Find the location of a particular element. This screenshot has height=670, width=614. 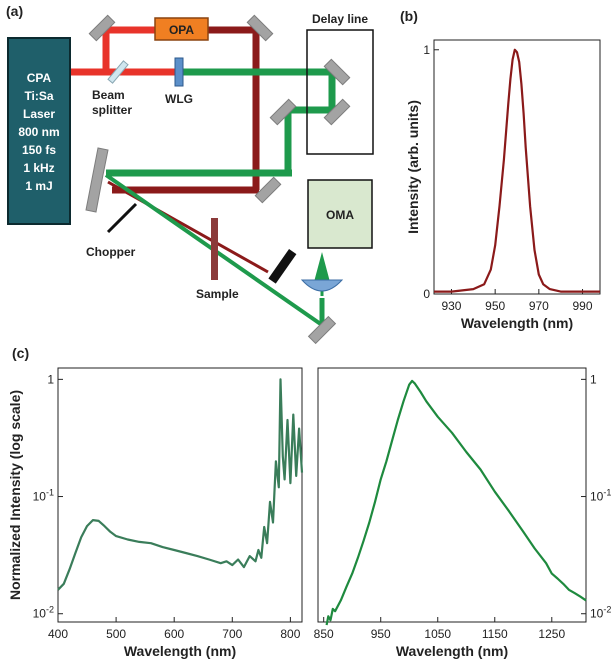

pump-beam is located at coordinates (125, 51).